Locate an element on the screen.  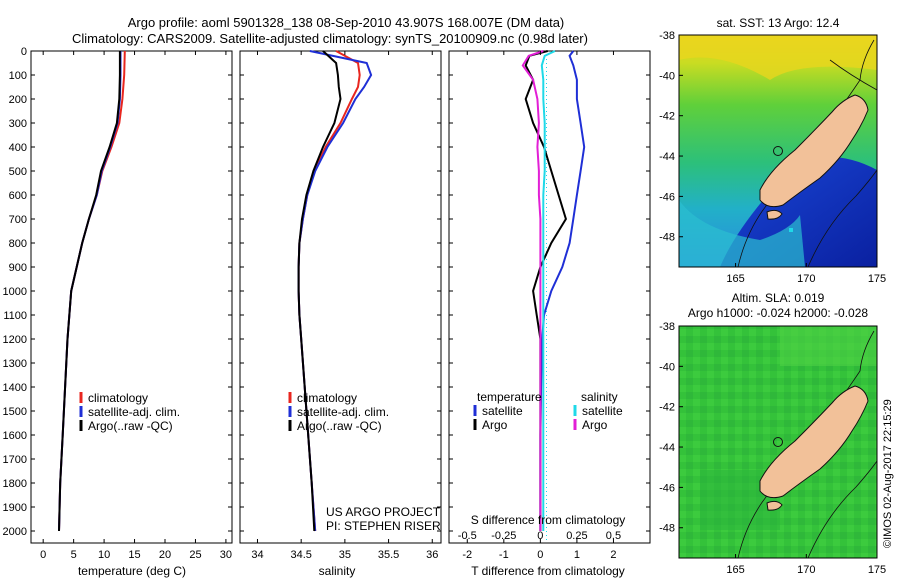
sst-map-ticks: 165 170 175 -38 -40 -42 -44 -46 -48 is located at coordinates (772, 157).